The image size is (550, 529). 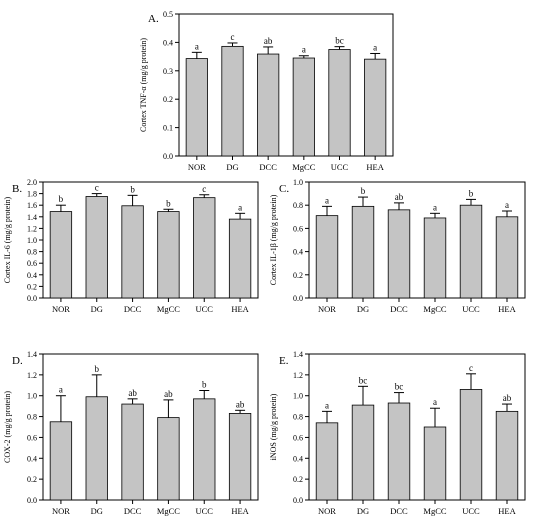 What do you see at coordinates (17, 361) in the screenshot?
I see `panel-label: D.` at bounding box center [17, 361].